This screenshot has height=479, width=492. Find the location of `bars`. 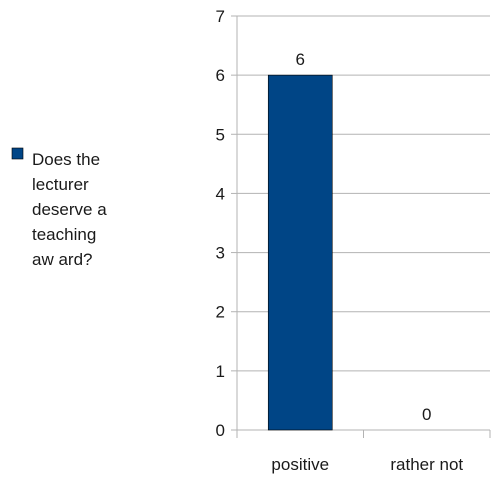

bars is located at coordinates (300, 252).